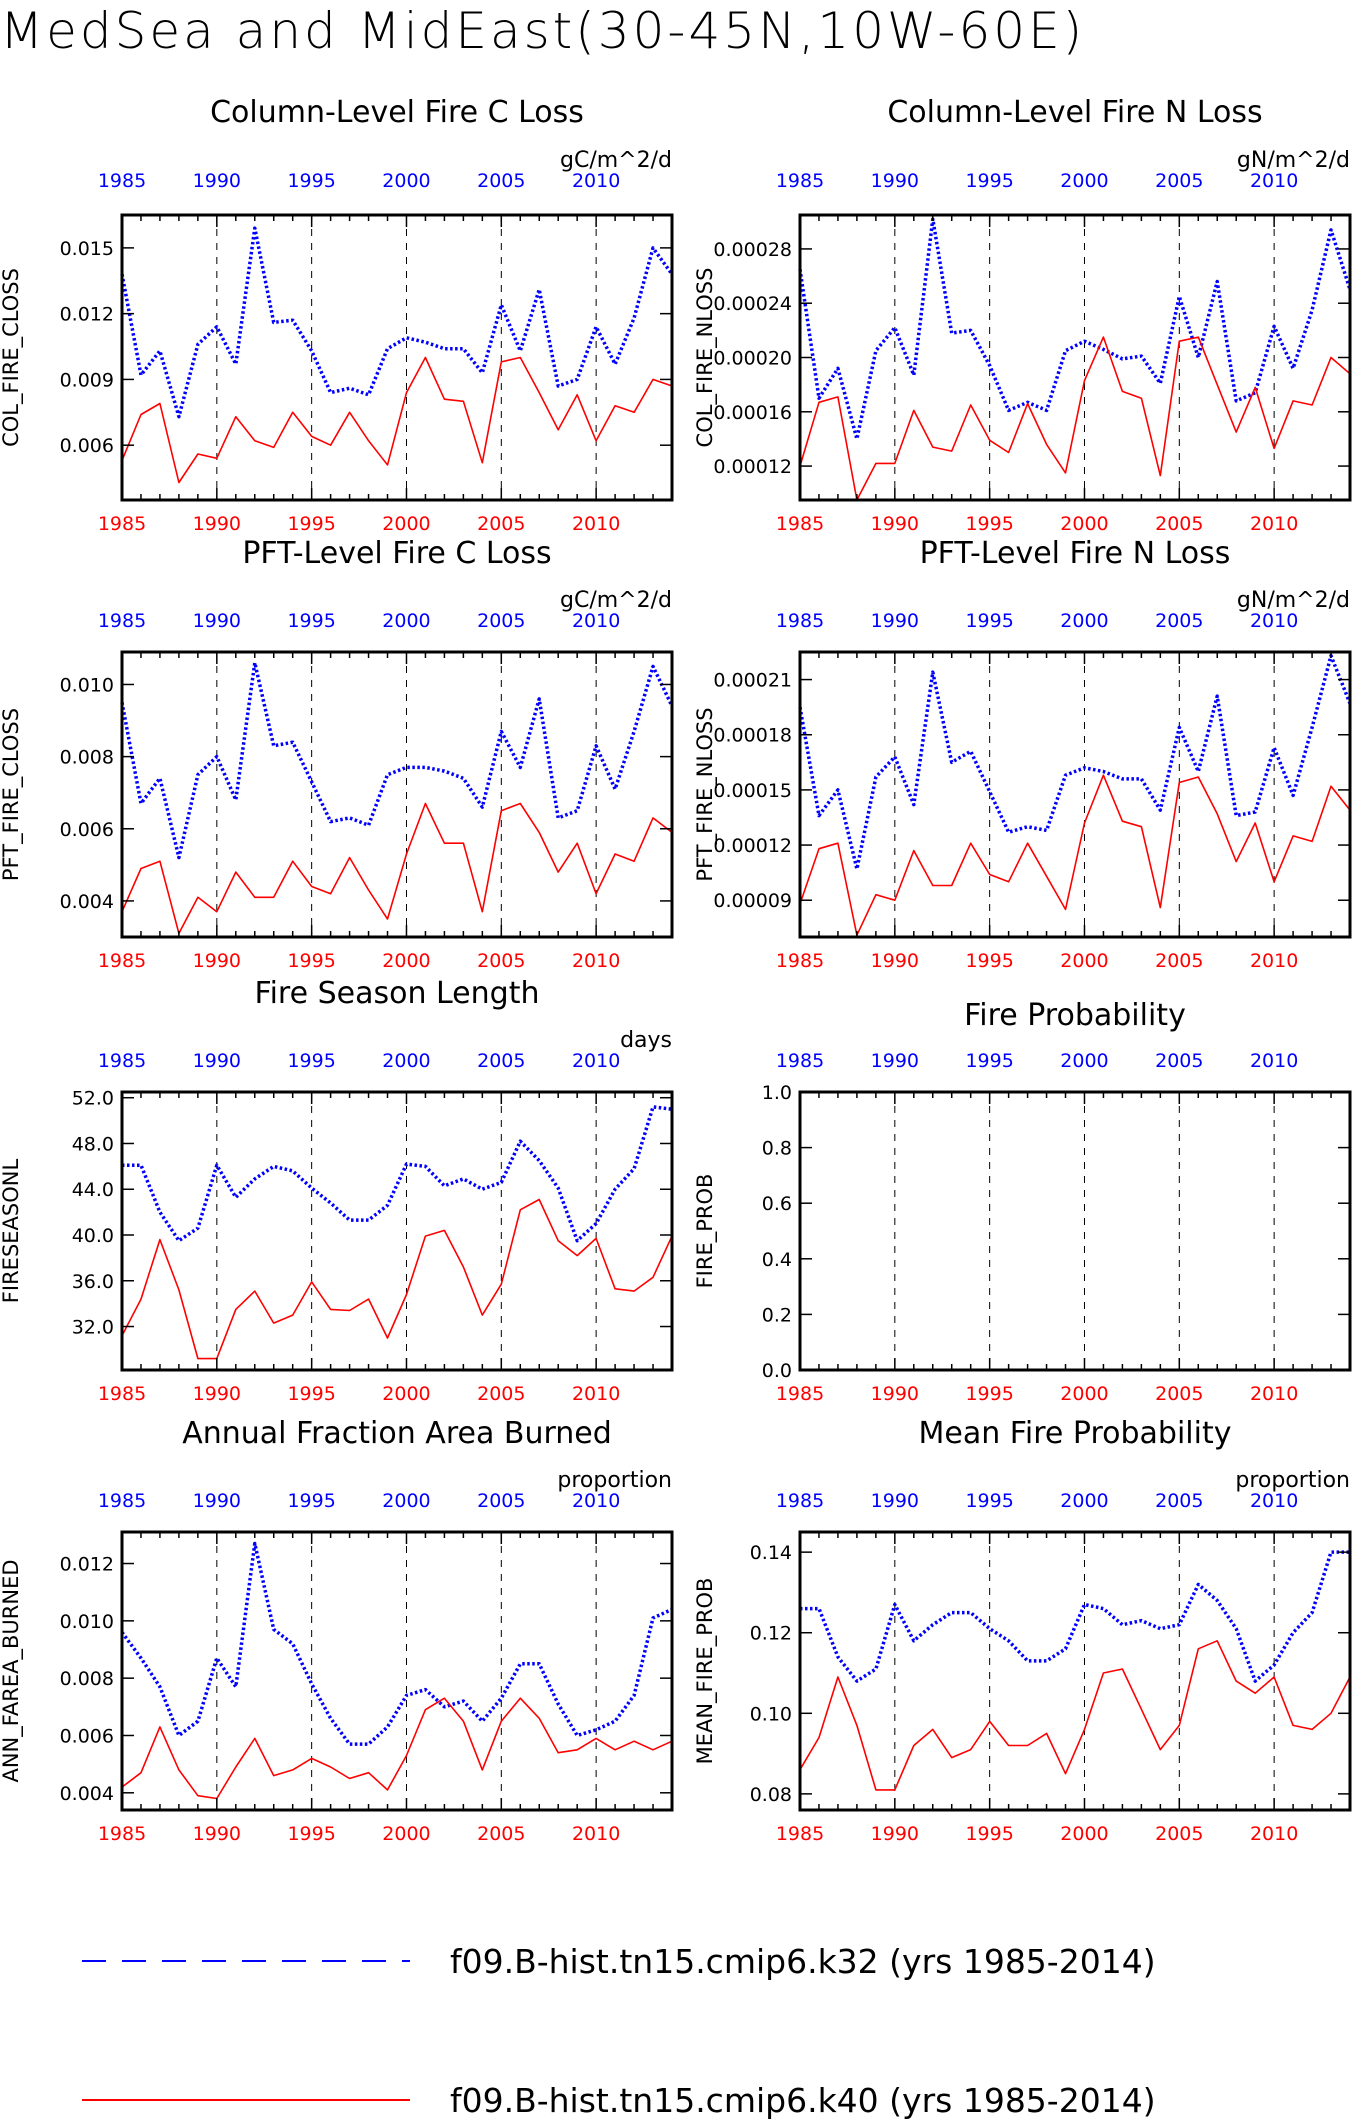  I want to click on chart-title: Column-Level Fire N Loss, so click(1074, 112).